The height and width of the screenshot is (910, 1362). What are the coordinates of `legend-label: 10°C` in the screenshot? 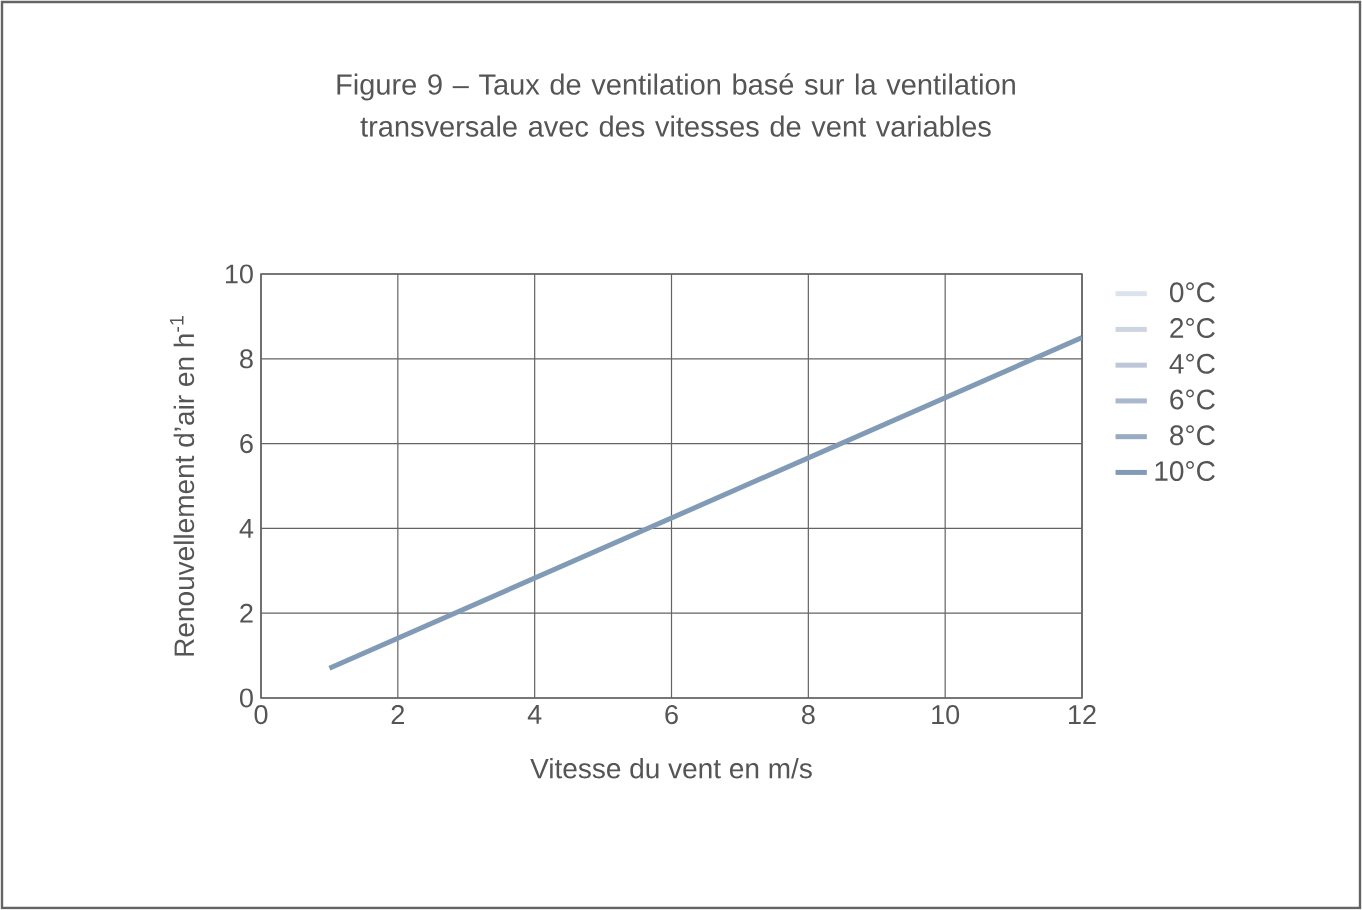 It's located at (1185, 471).